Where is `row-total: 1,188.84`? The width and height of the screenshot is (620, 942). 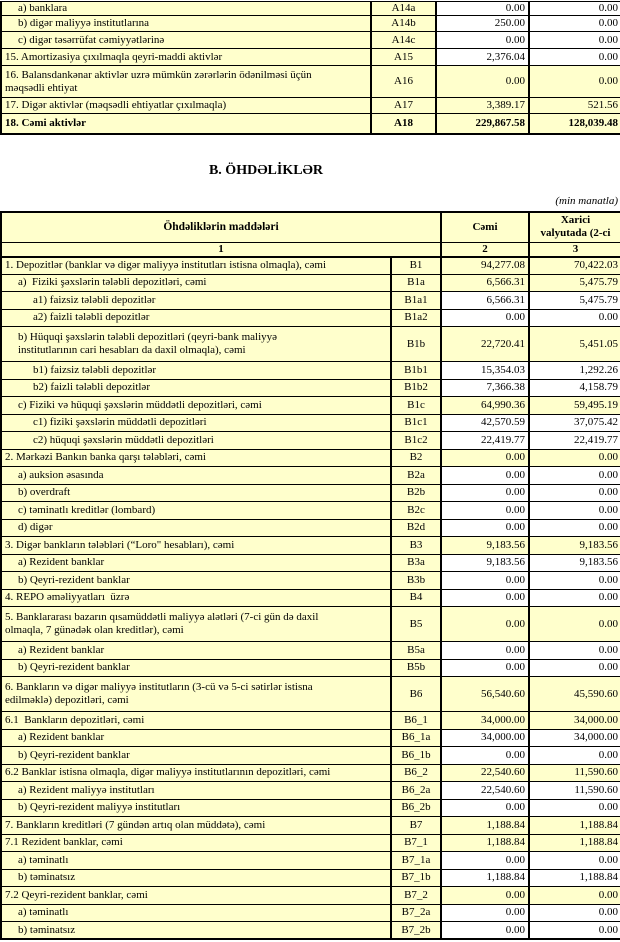 row-total: 1,188.84 is located at coordinates (485, 825).